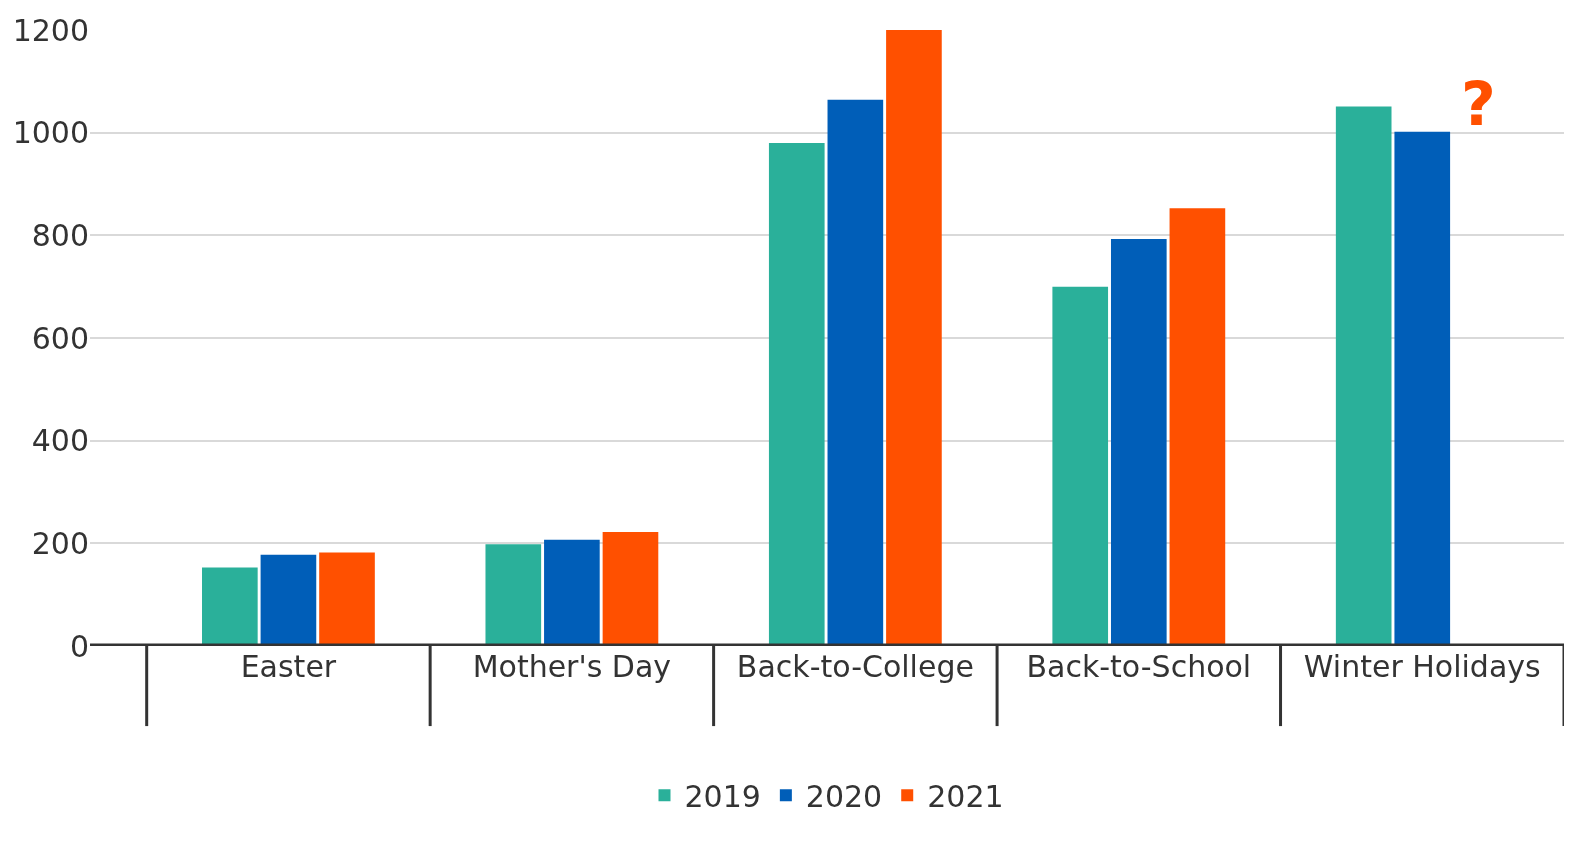  I want to click on x-tick-label: Easter, so click(288, 666).